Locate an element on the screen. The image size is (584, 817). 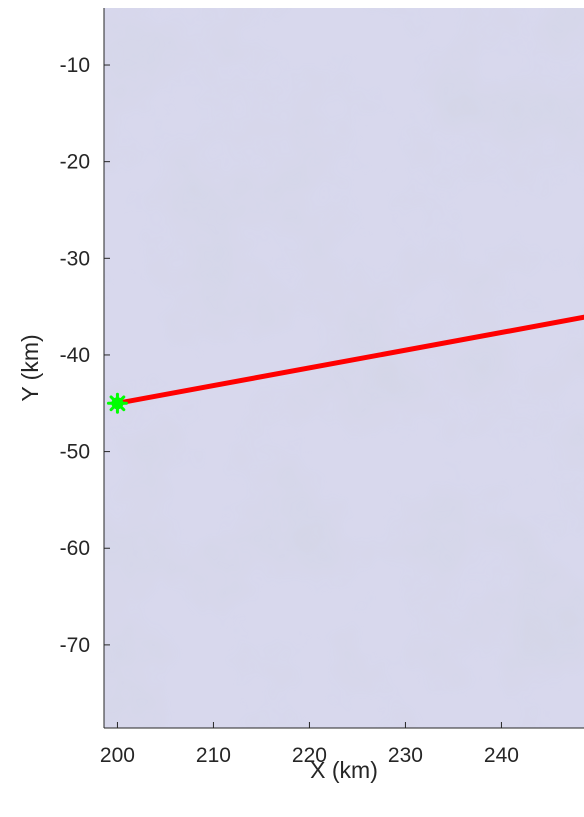
x-tick-label: 210 is located at coordinates (213, 755).